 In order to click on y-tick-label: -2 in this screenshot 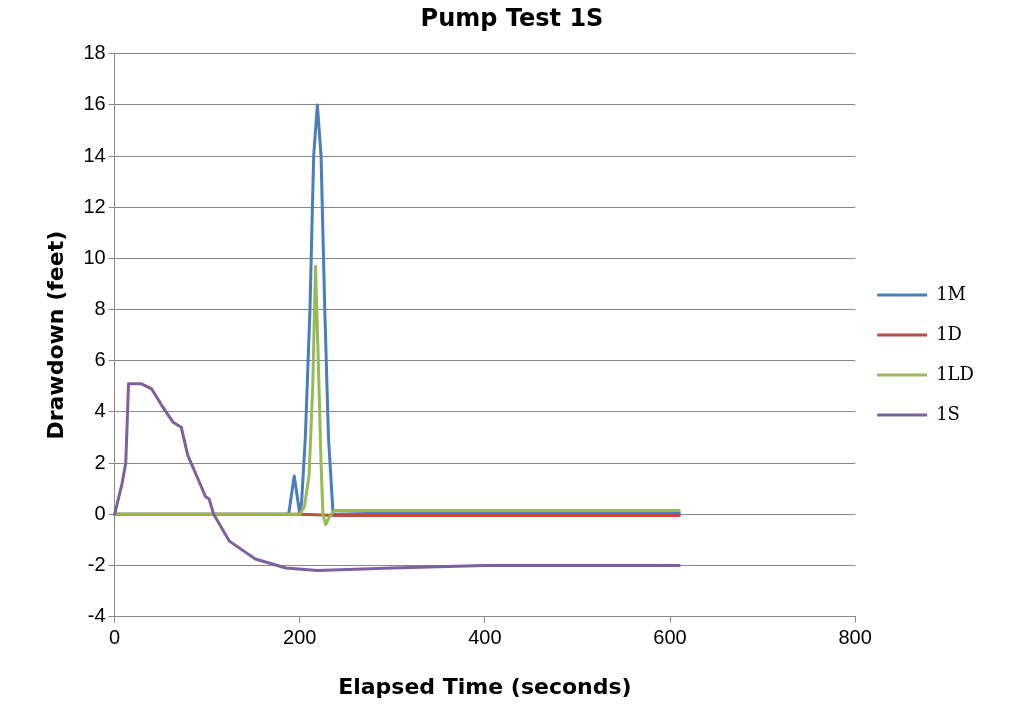, I will do `click(96, 563)`.